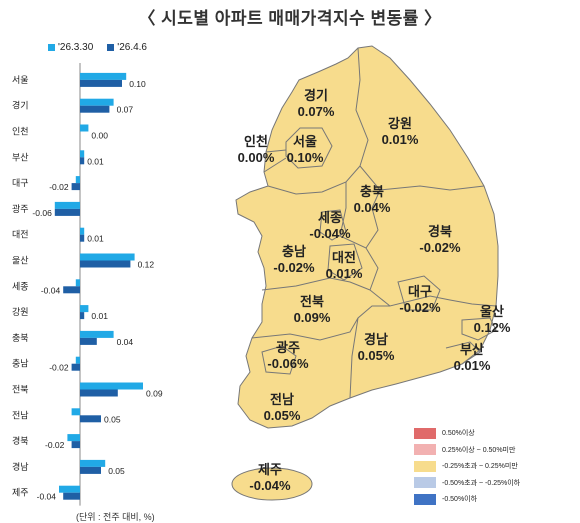 This screenshot has height=523, width=580. What do you see at coordinates (316, 111) in the screenshot?
I see `map-region-value: 0.07%` at bounding box center [316, 111].